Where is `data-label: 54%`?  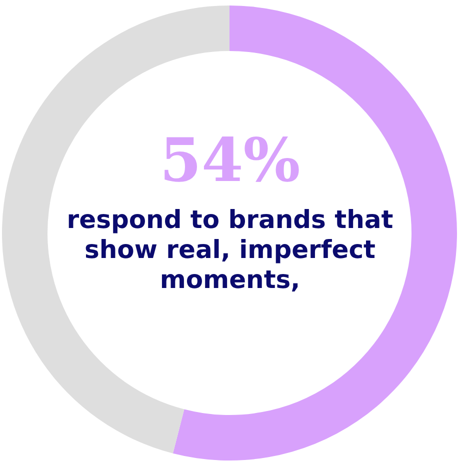
data-label: 54% is located at coordinates (230, 161).